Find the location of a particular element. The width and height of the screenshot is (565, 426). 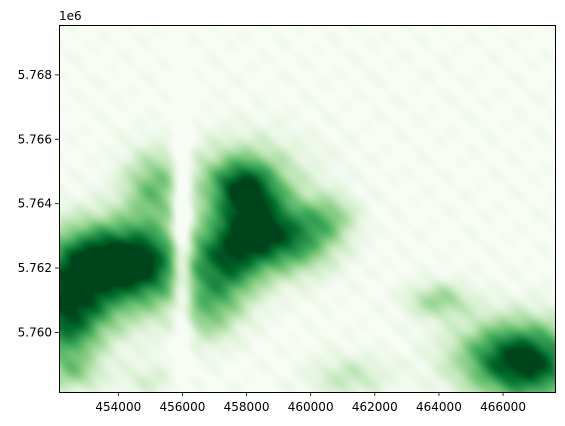

x-tick-label: 456000 is located at coordinates (183, 407).